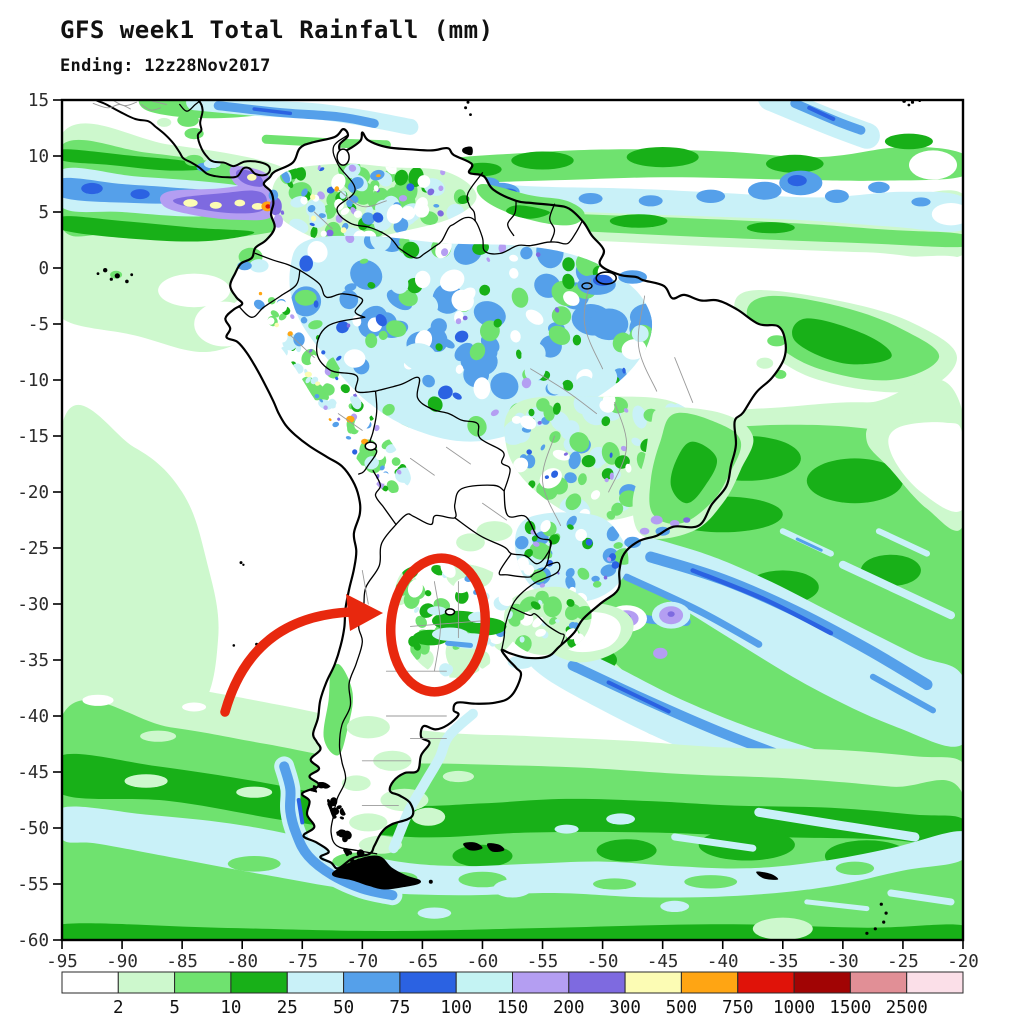 Image resolution: width=1024 pixels, height=1024 pixels. Describe the element at coordinates (423, 962) in the screenshot. I see `x-tick-label: -65` at that location.